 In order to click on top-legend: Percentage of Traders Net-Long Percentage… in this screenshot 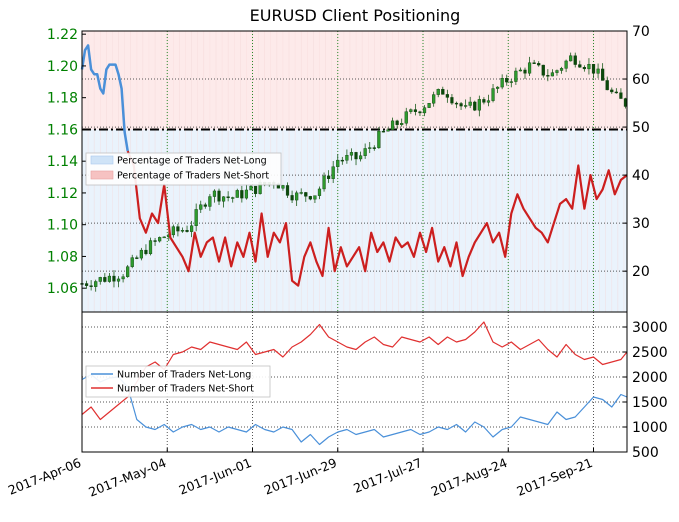, I will do `click(183, 169)`.